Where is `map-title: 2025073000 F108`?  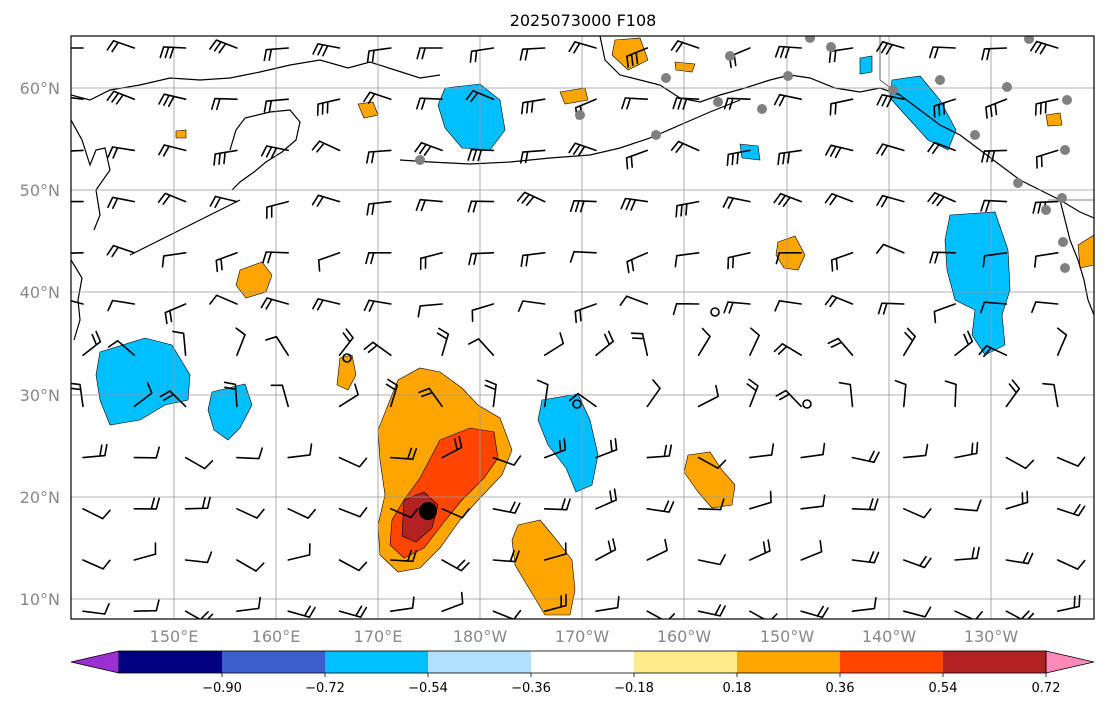
map-title: 2025073000 F108 is located at coordinates (583, 20).